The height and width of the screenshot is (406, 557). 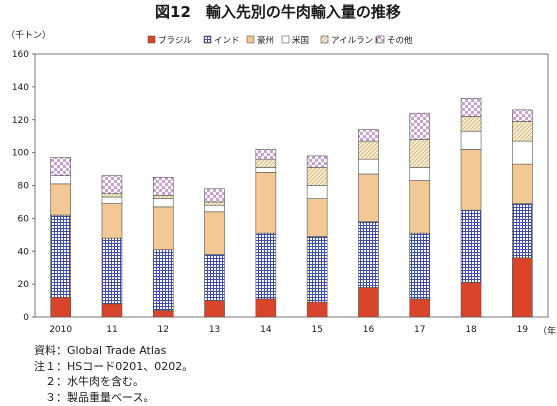 What do you see at coordinates (356, 41) in the screenshot?
I see `legend-label-5: アイルランド` at bounding box center [356, 41].